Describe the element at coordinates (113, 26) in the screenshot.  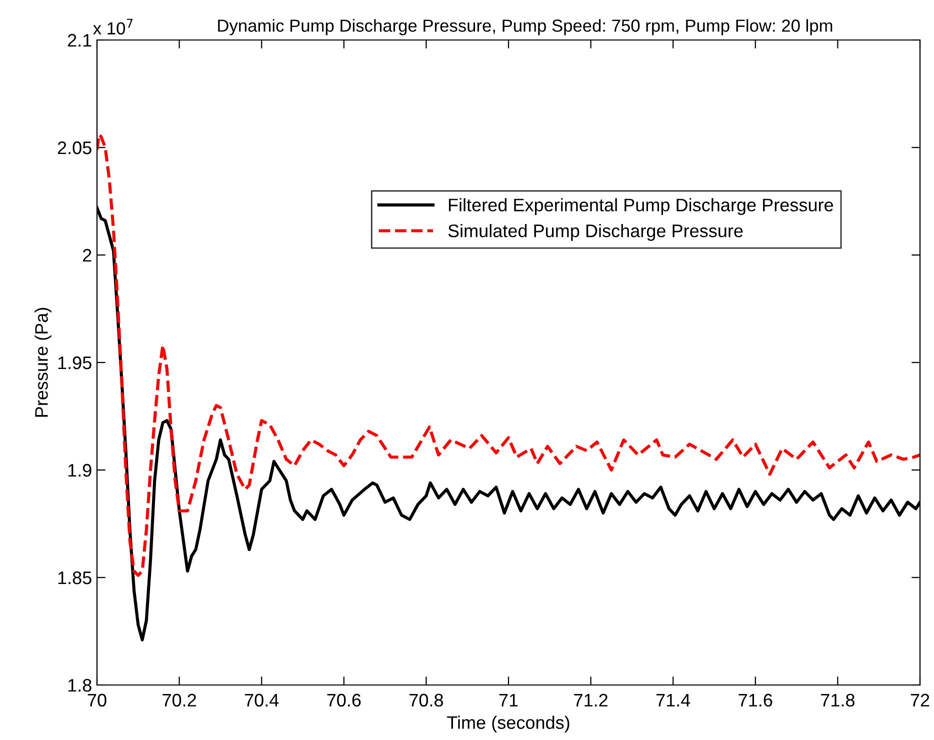
I see `text: x 10$^{7}$` at that location.